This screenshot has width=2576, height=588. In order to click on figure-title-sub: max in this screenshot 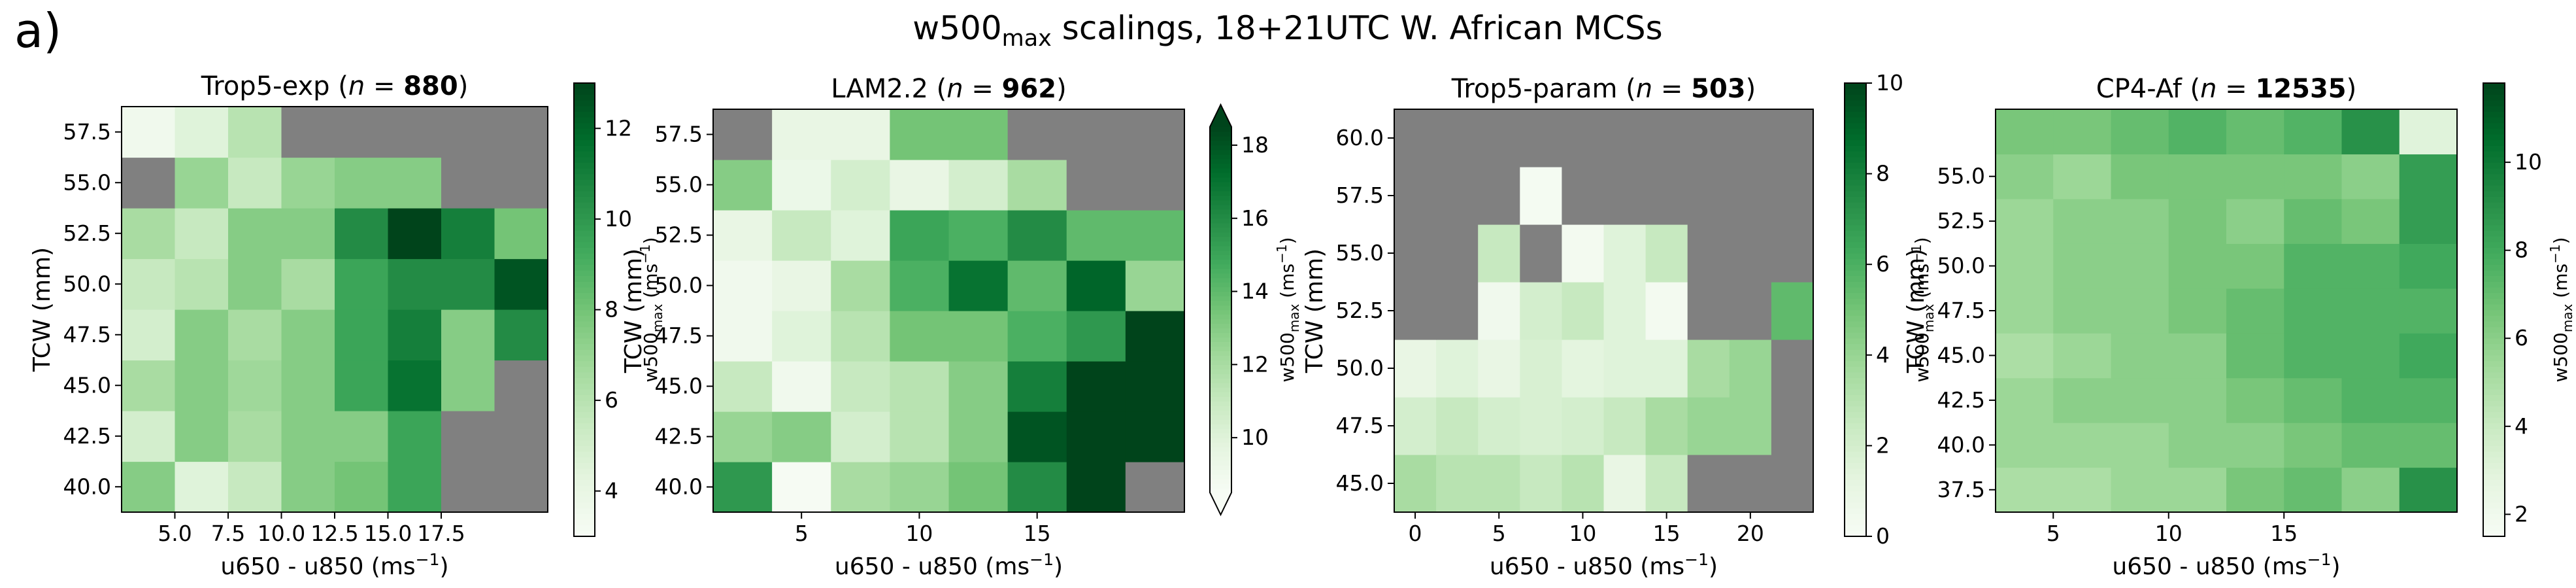, I will do `click(1027, 39)`.